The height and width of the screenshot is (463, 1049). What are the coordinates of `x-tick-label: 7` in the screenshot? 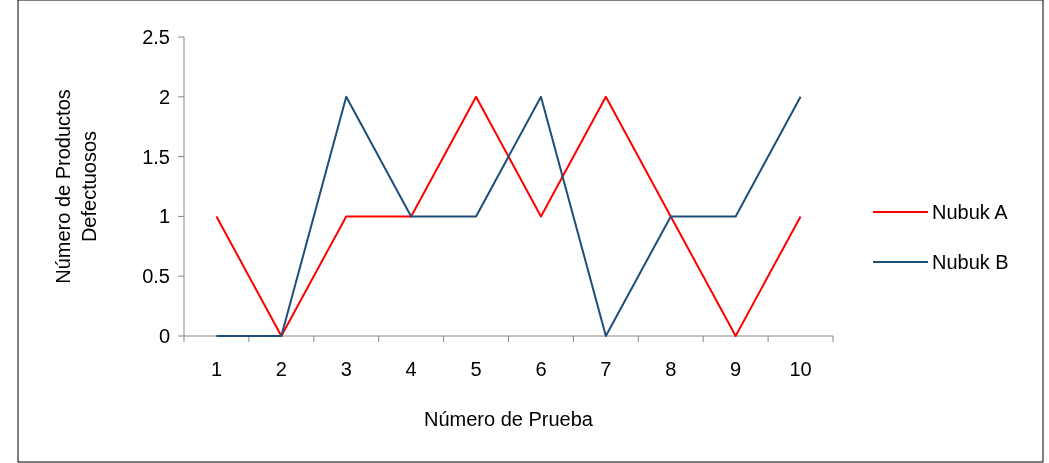 It's located at (606, 369).